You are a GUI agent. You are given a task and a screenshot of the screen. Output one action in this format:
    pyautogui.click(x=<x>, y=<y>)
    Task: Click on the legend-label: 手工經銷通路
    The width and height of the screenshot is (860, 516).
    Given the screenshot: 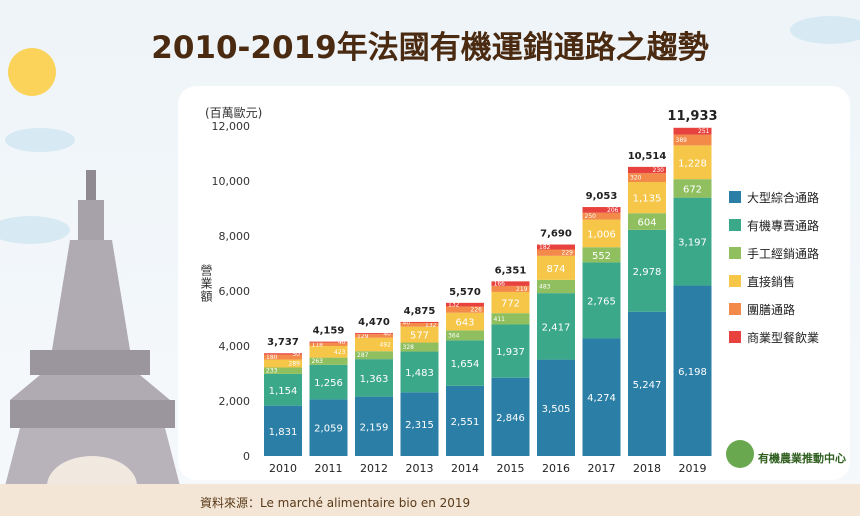 What is the action you would take?
    pyautogui.click(x=783, y=253)
    